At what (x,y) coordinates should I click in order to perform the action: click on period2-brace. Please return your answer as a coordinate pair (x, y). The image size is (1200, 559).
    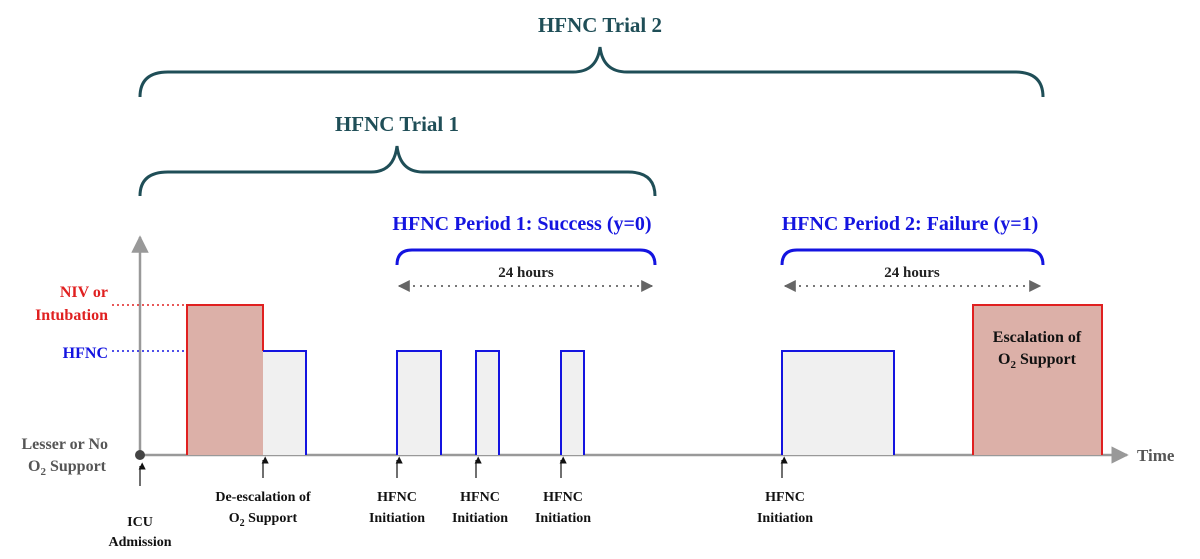
    Looking at the image, I should click on (912, 257).